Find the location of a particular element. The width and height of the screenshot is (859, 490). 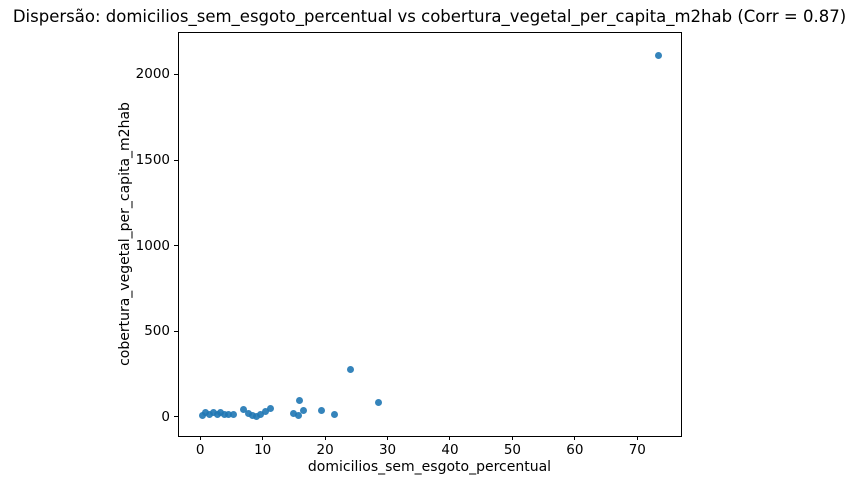

x-tick-label: 20 is located at coordinates (325, 450).